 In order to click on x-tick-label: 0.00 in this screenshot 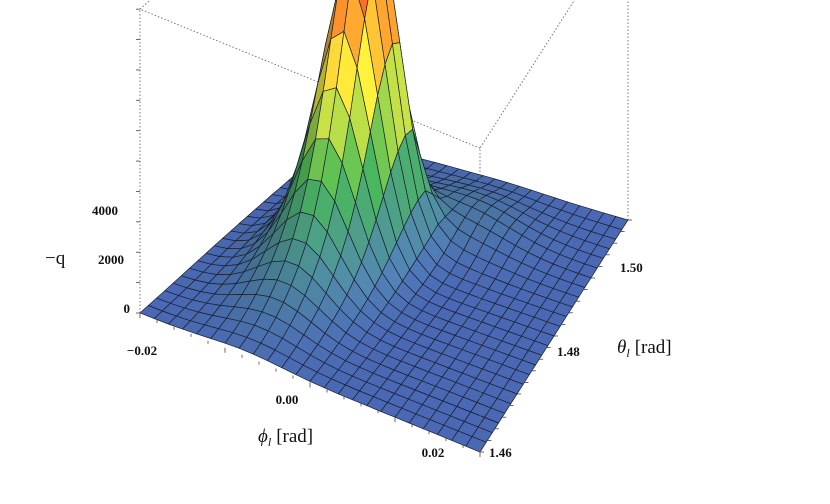, I will do `click(287, 399)`.